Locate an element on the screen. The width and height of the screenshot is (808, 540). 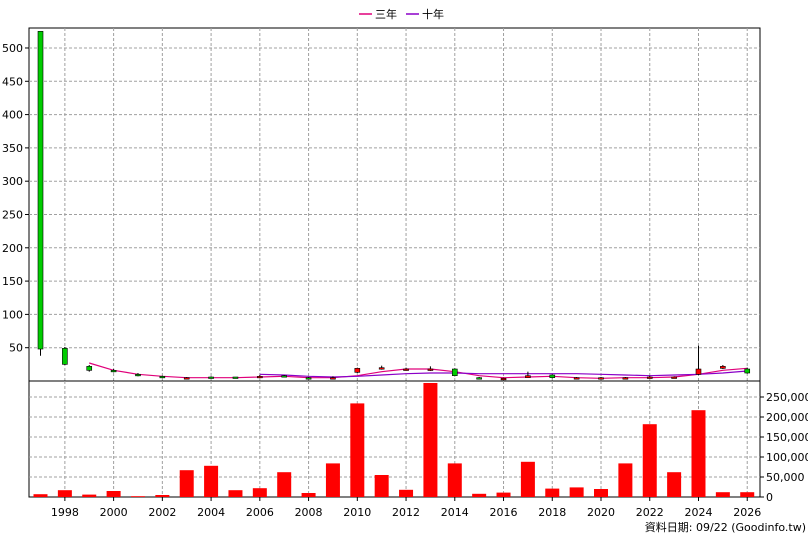
price-y-tick-label: 100 is located at coordinates (12, 314).